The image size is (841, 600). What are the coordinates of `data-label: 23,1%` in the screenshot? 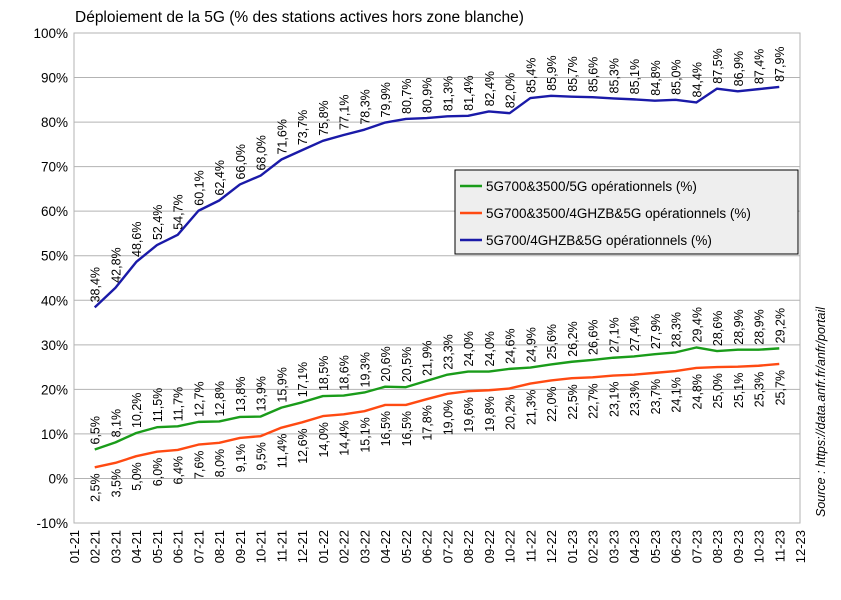 It's located at (614, 399).